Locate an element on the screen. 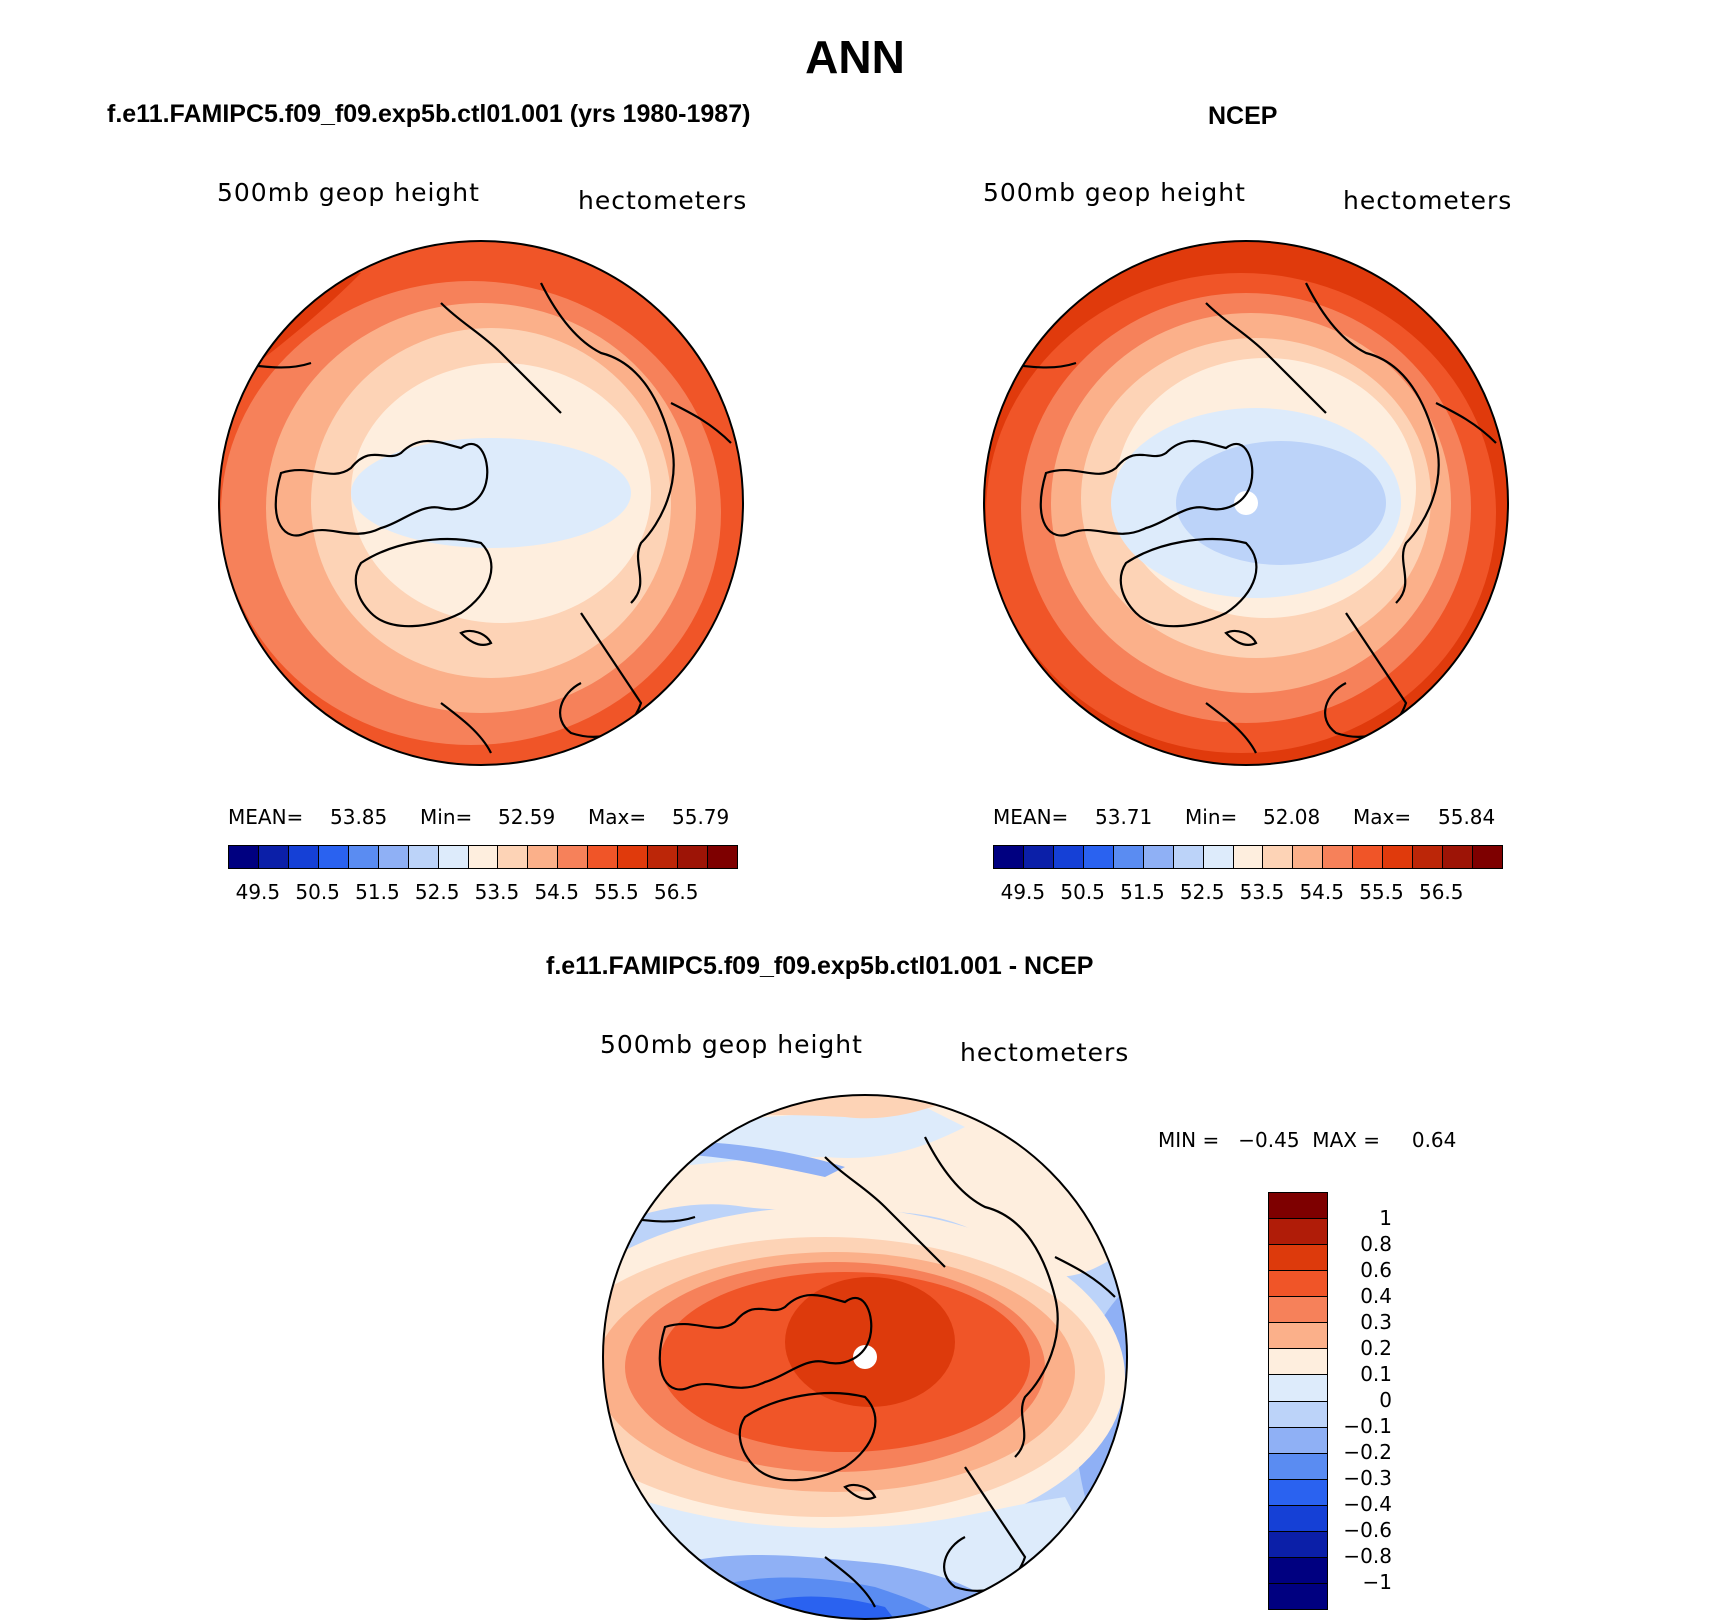 The height and width of the screenshot is (1620, 1710). left-colorbar-tick-label: 49.5 is located at coordinates (258, 892).